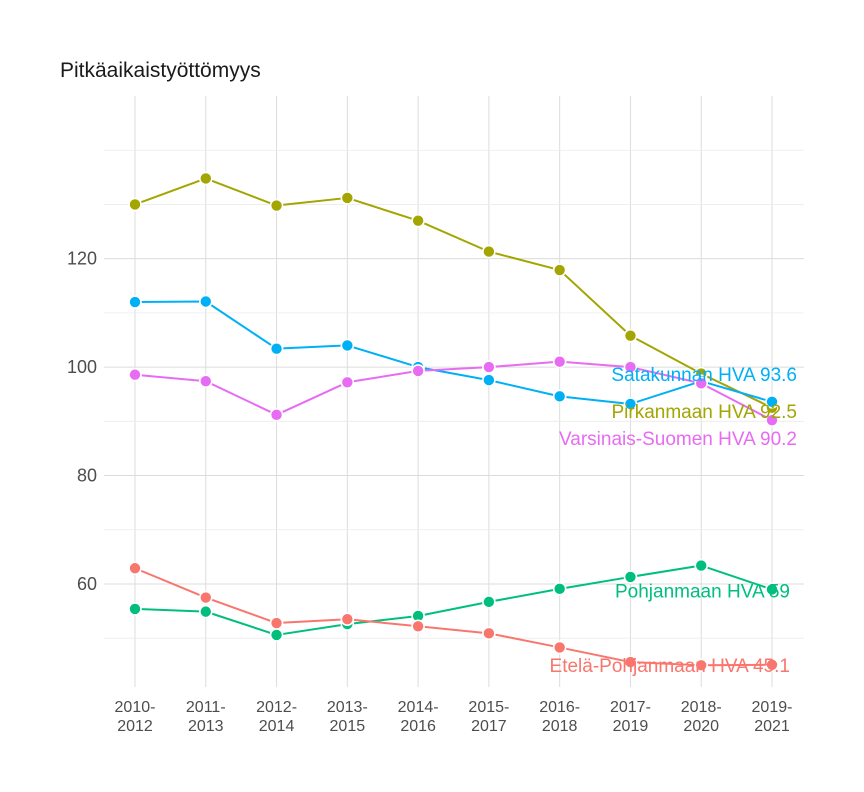  What do you see at coordinates (347, 717) in the screenshot?
I see `x-tick-label: 2013-2015` at bounding box center [347, 717].